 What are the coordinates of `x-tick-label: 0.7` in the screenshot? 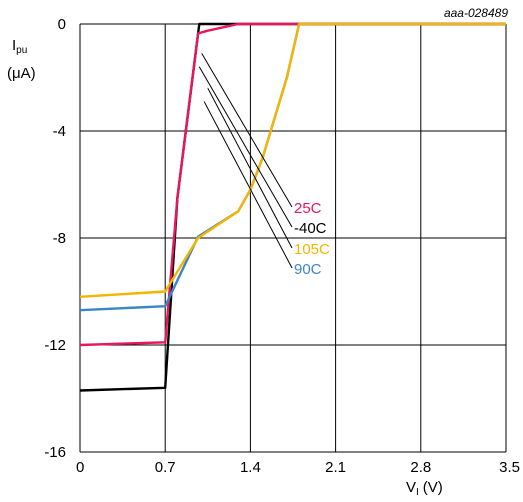 It's located at (165, 467).